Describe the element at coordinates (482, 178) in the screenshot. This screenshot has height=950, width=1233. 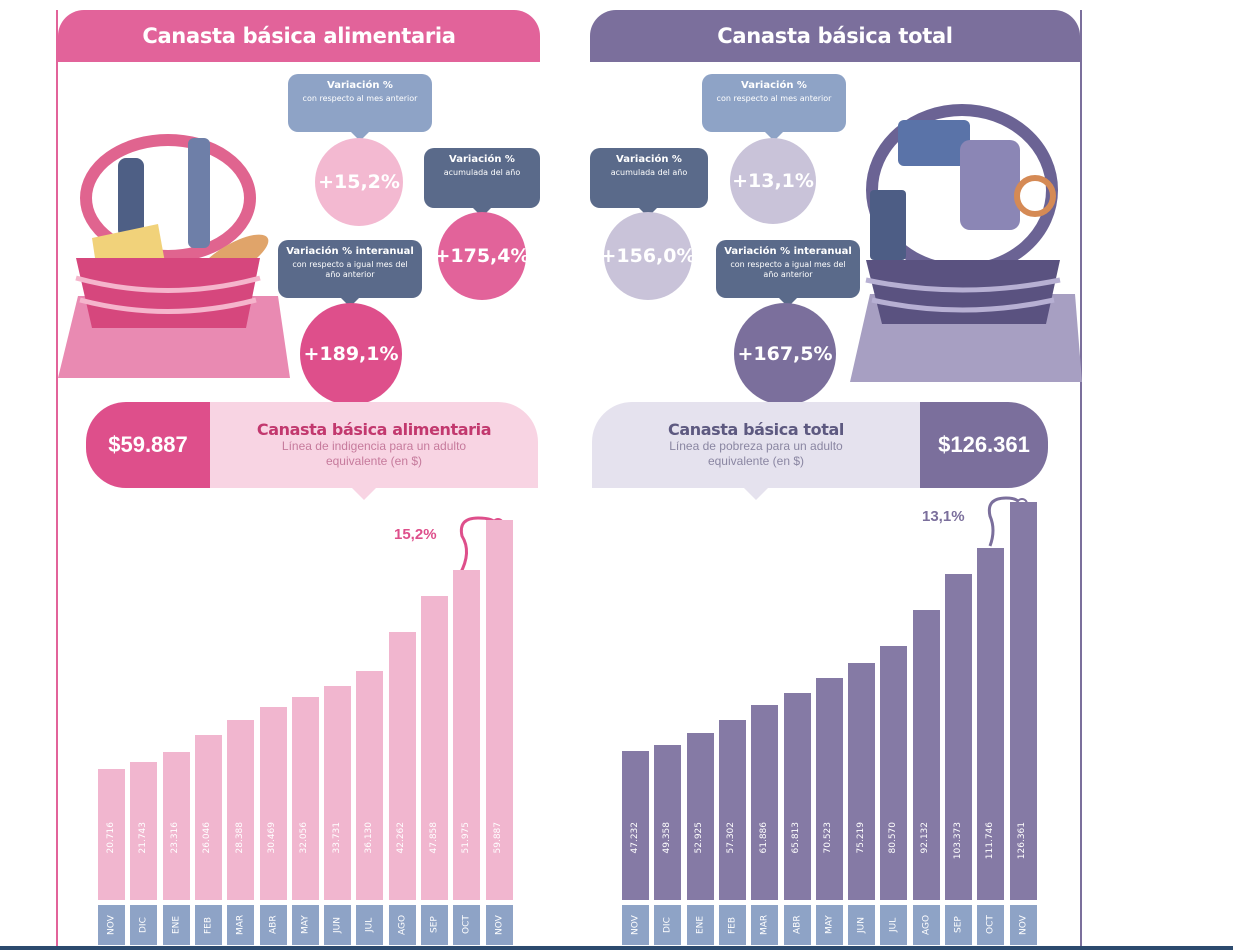
I see `left-ytd-variation-box: Variación % acumulada del año` at that location.